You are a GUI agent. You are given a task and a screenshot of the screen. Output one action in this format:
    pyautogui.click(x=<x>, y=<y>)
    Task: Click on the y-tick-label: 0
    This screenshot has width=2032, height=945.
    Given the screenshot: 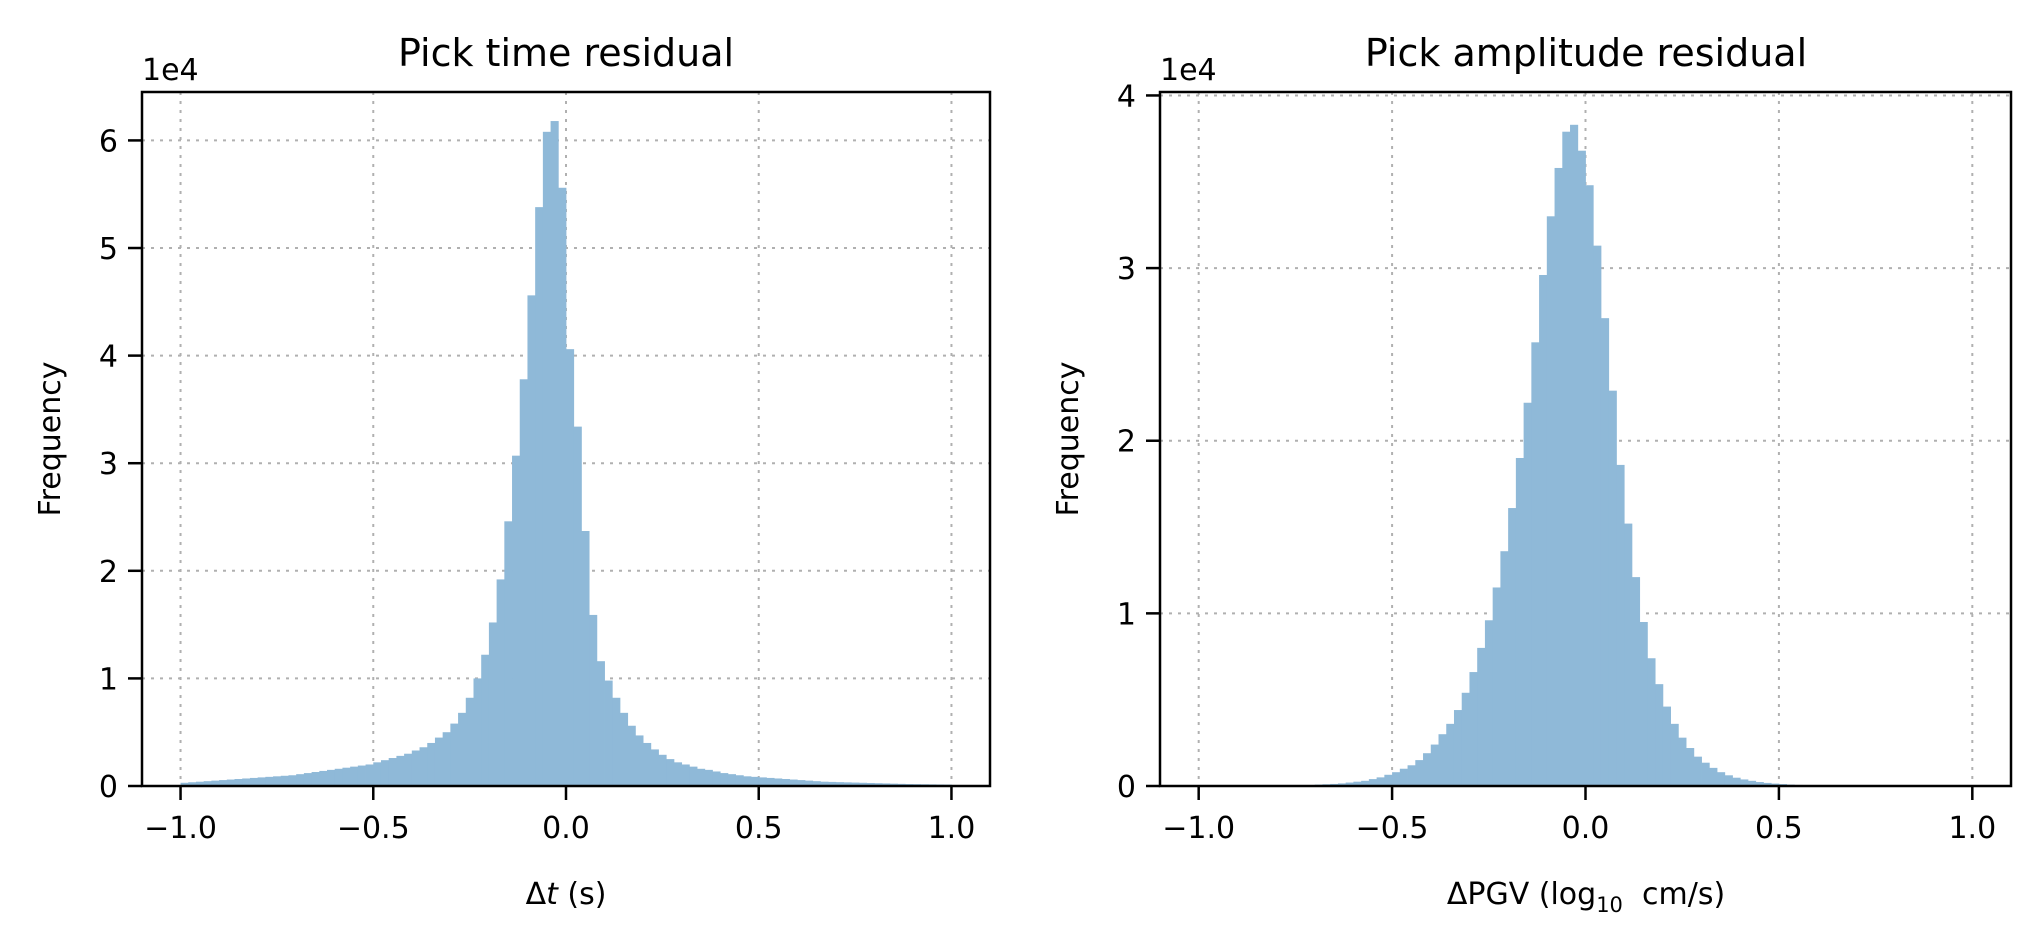 What is the action you would take?
    pyautogui.click(x=108, y=787)
    